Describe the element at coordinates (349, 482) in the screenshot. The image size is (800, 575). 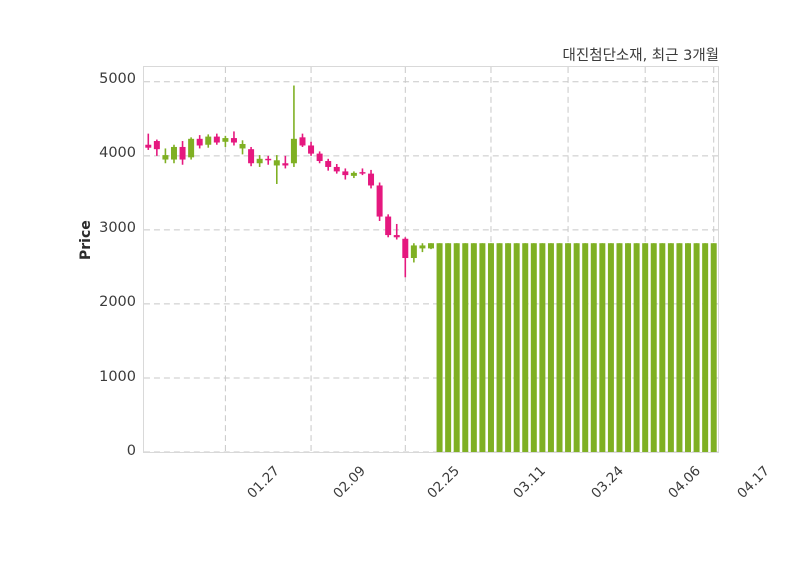
I see `x-tick-label: 02.09` at that location.